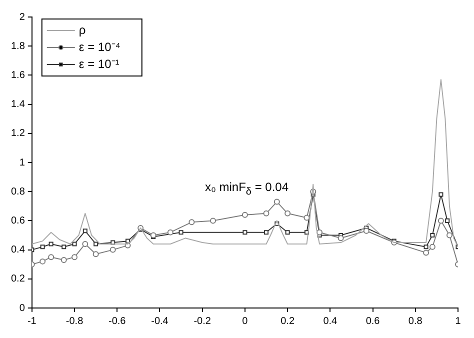 This screenshot has height=338, width=474. I want to click on y-tick-label: 0.6, so click(18, 220).